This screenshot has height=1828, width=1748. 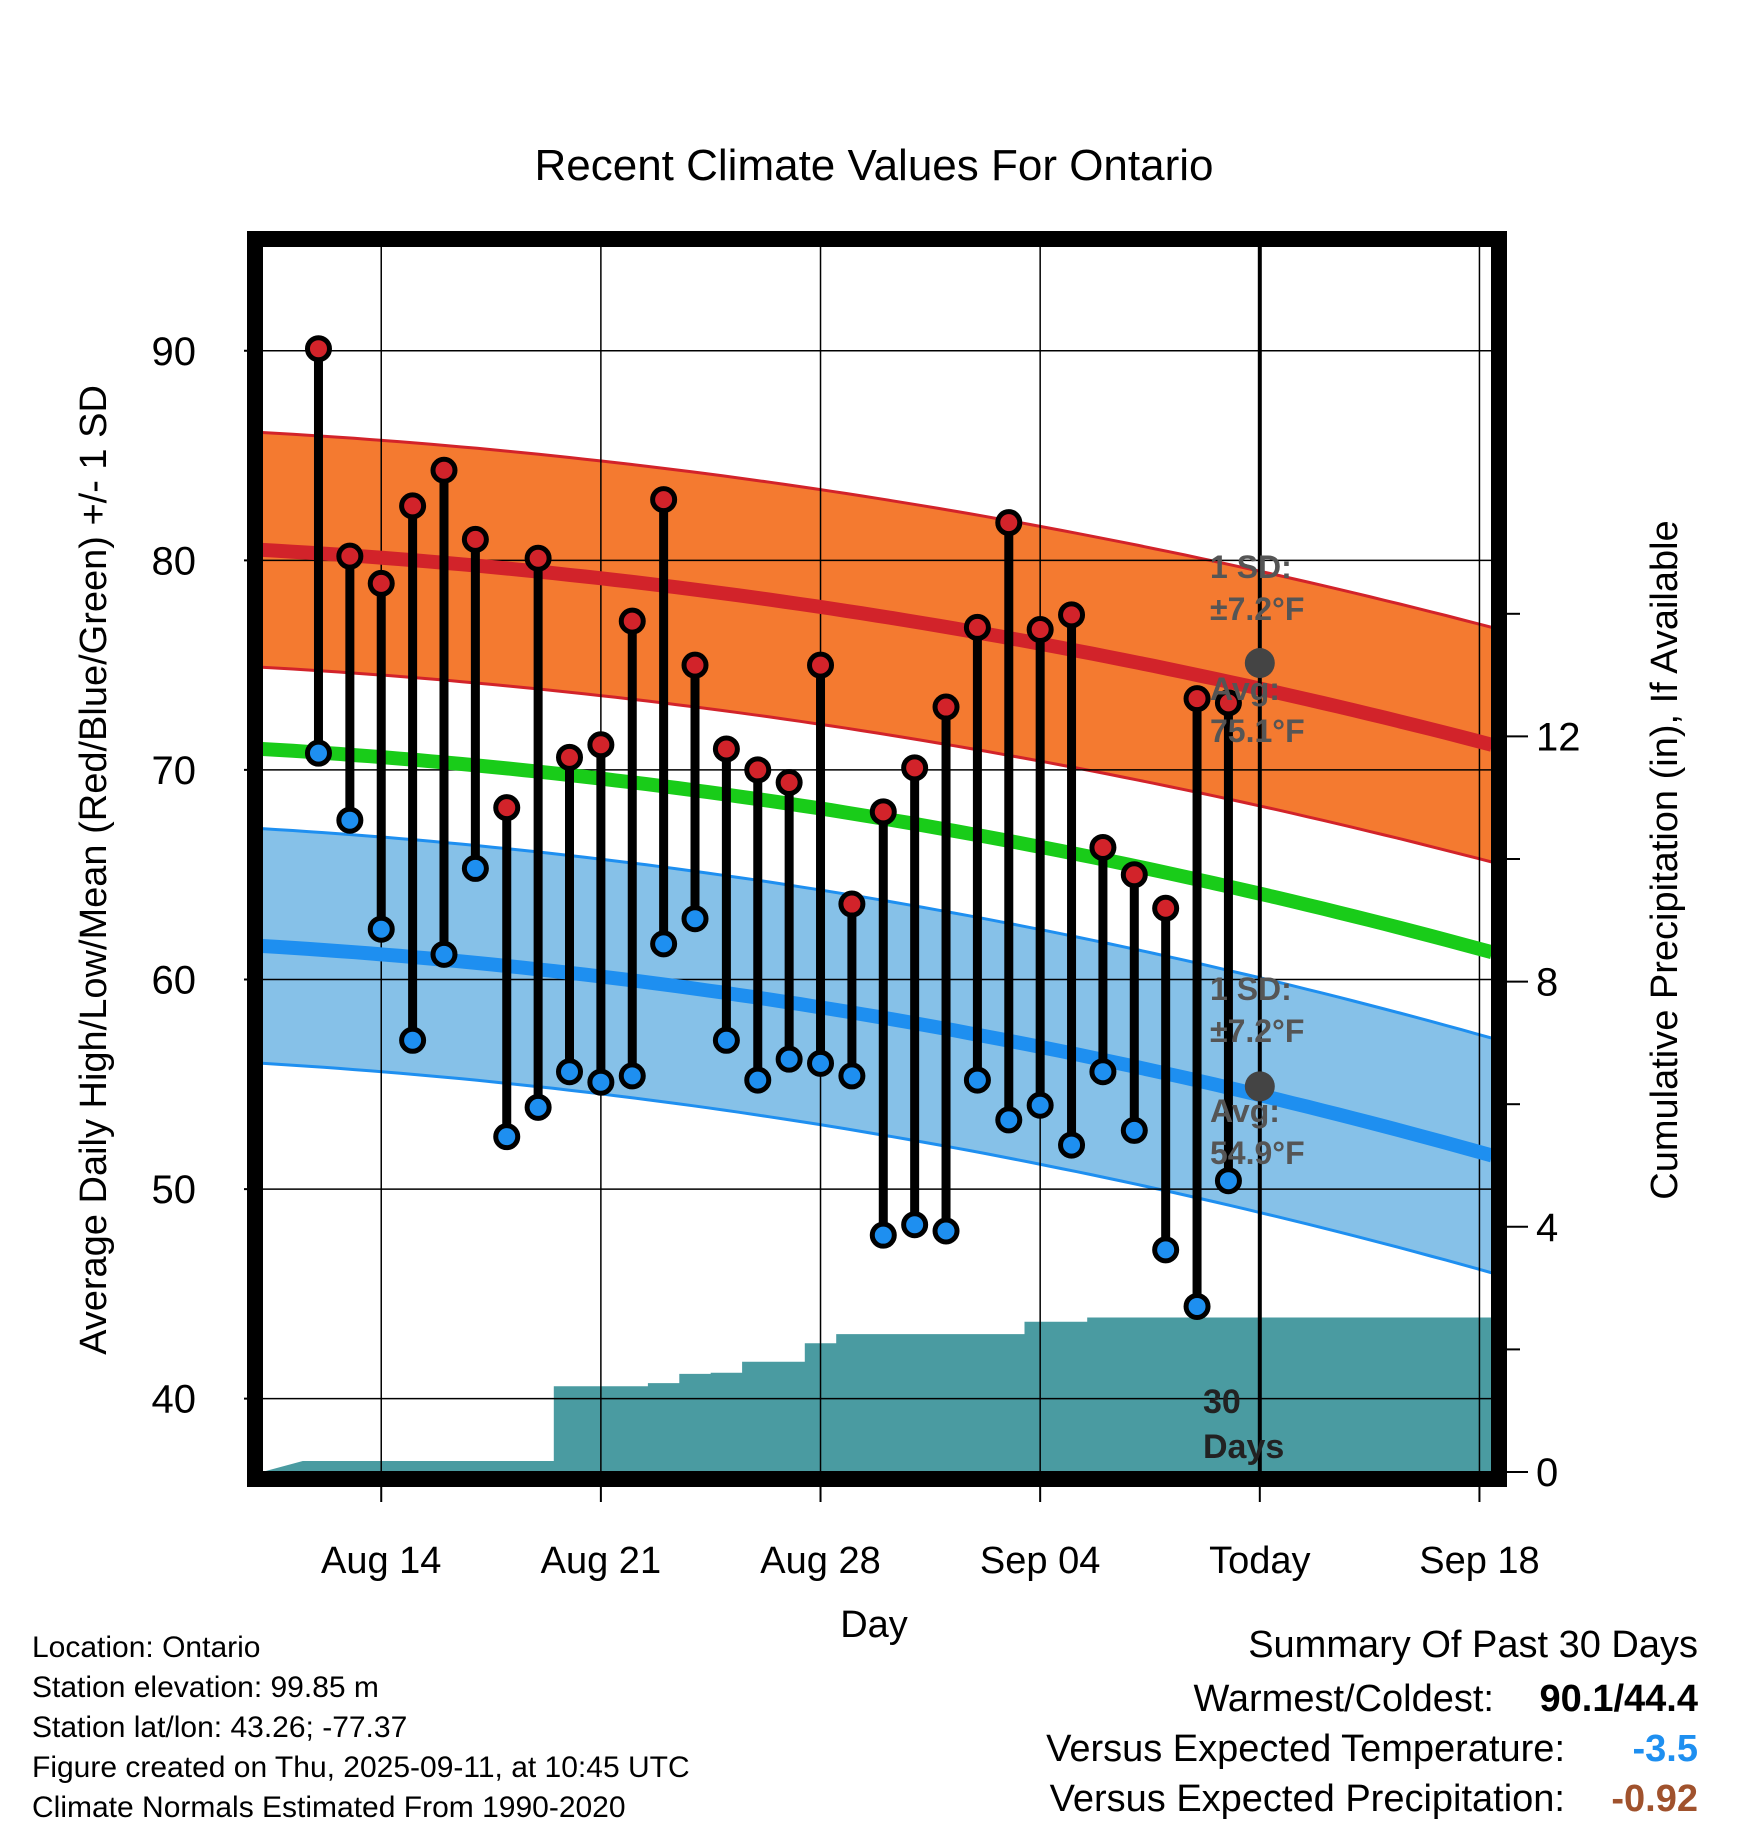 I want to click on low-sd-band-upper-edge, so click(x=877, y=933).